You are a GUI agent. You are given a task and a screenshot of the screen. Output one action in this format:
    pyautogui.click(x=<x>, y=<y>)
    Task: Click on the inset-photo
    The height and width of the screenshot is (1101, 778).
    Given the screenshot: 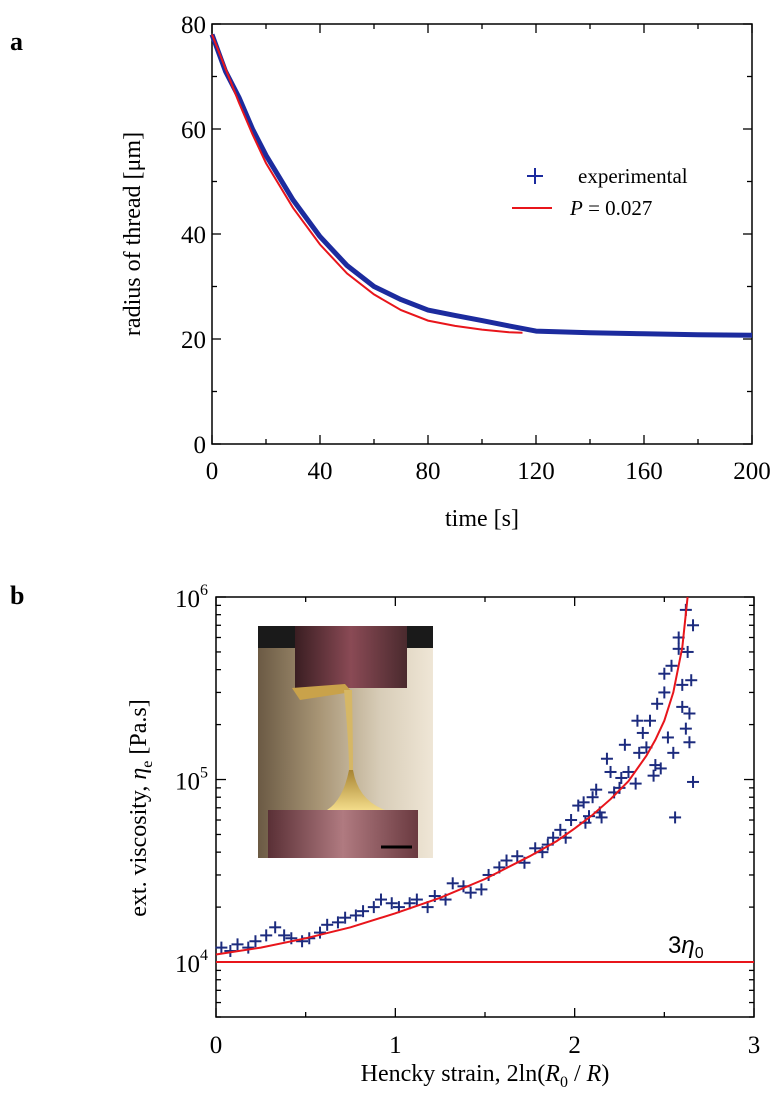 What is the action you would take?
    pyautogui.click(x=345, y=742)
    